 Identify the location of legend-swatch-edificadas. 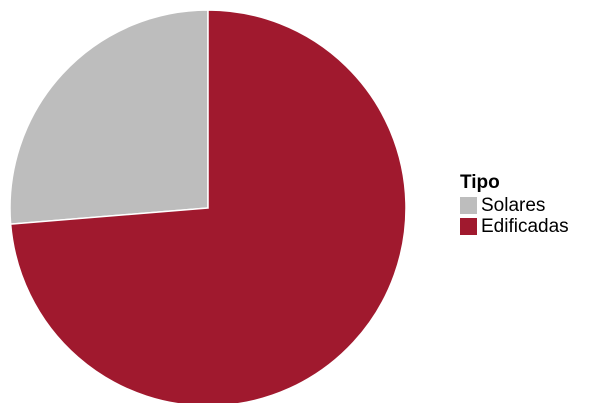
(468, 226).